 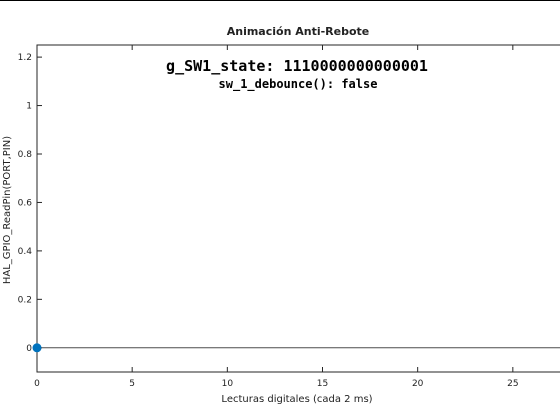 I want to click on x-axis-label: Lecturas digitales (cada 2 ms), so click(x=296, y=399).